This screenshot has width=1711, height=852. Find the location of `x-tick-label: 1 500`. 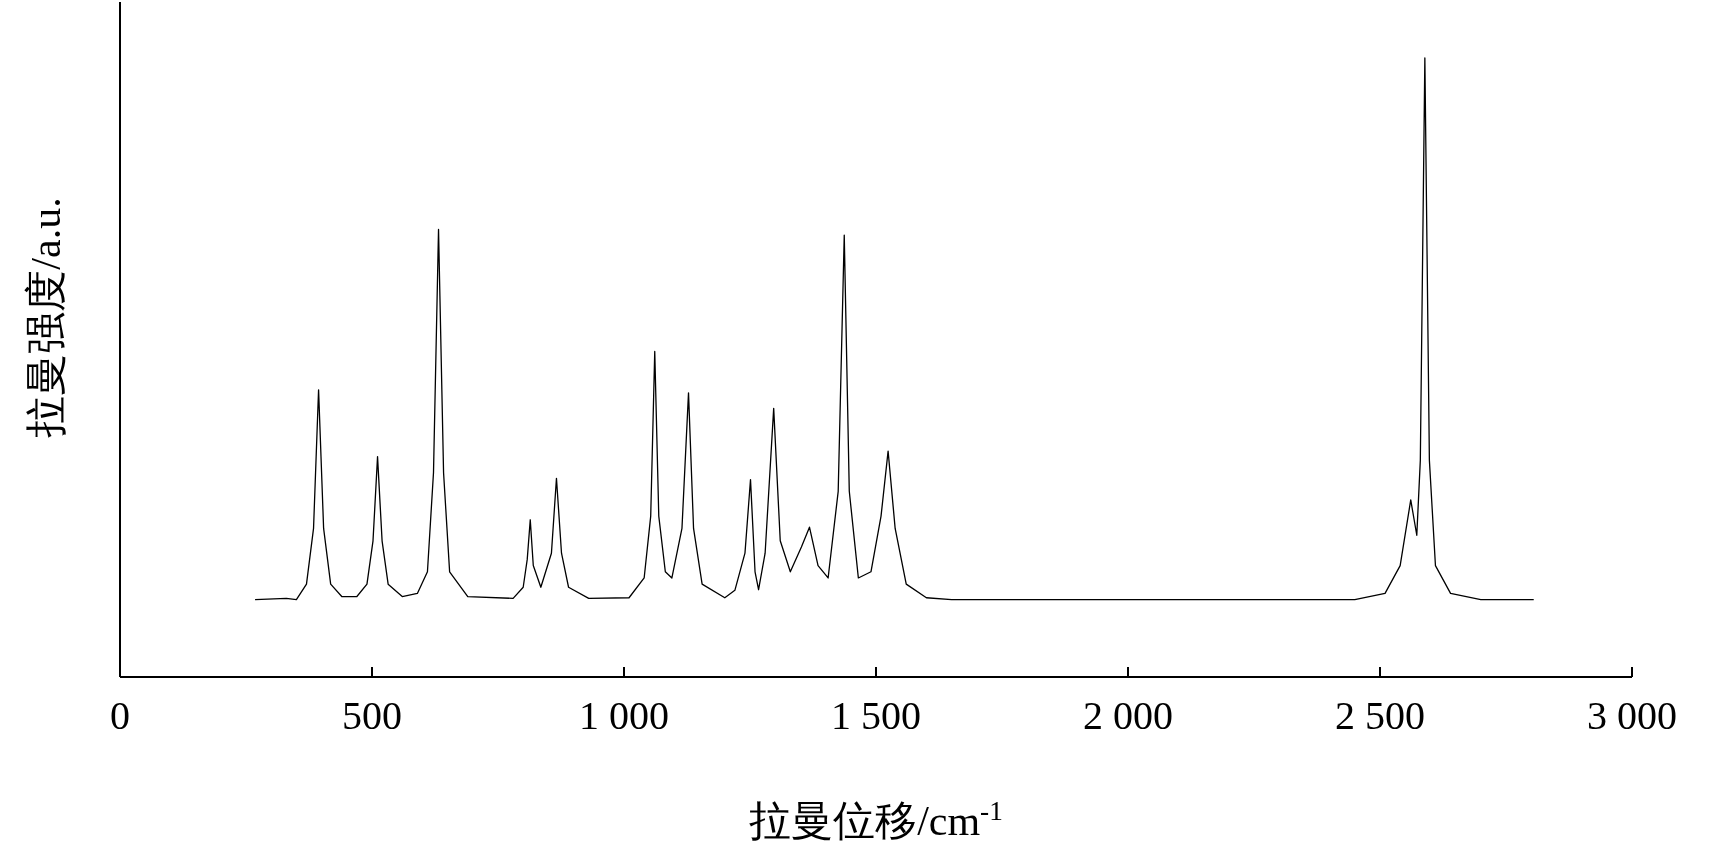

x-tick-label: 1 500 is located at coordinates (876, 715).